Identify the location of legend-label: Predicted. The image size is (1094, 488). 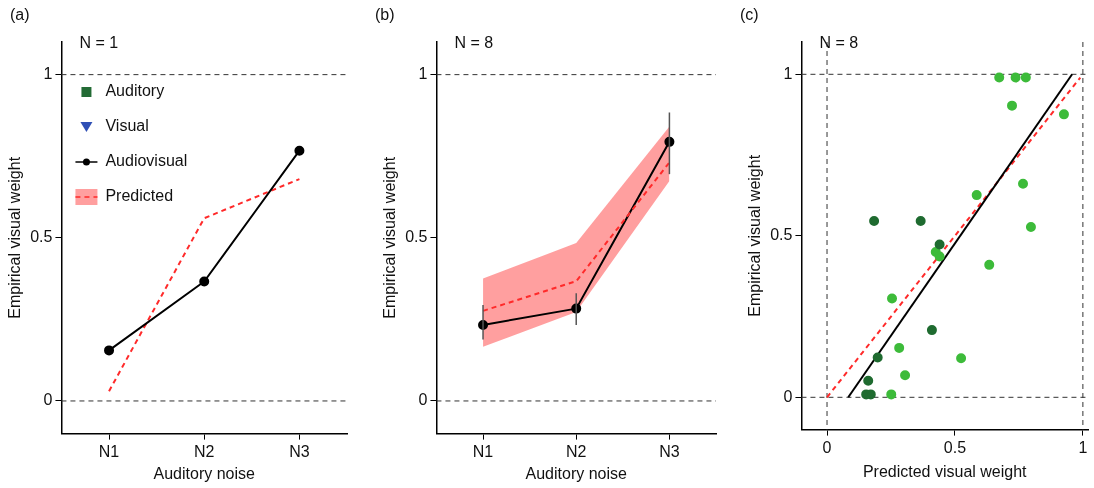
(139, 196).